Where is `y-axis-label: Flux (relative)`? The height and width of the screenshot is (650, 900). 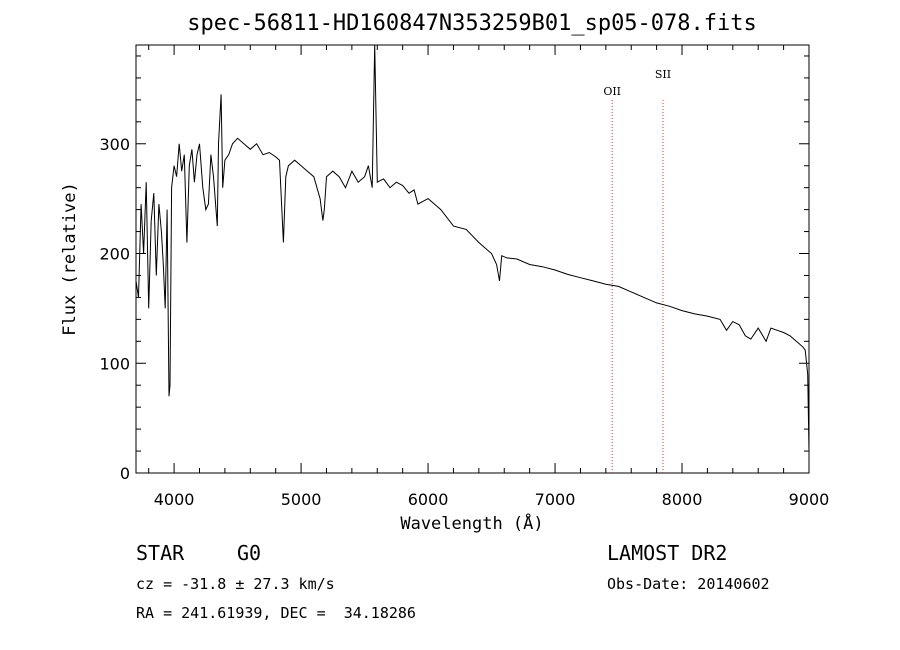 y-axis-label: Flux (relative) is located at coordinates (70, 259).